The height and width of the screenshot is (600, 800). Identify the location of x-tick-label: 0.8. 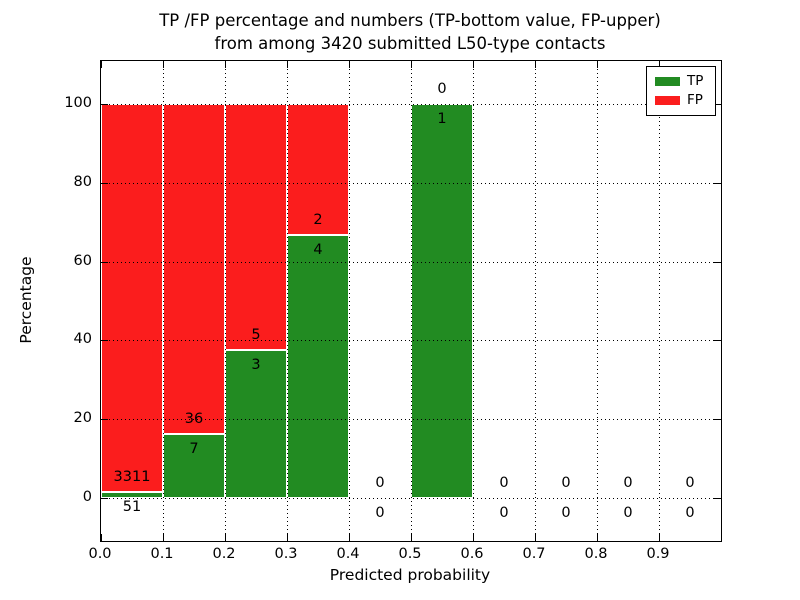
(596, 554).